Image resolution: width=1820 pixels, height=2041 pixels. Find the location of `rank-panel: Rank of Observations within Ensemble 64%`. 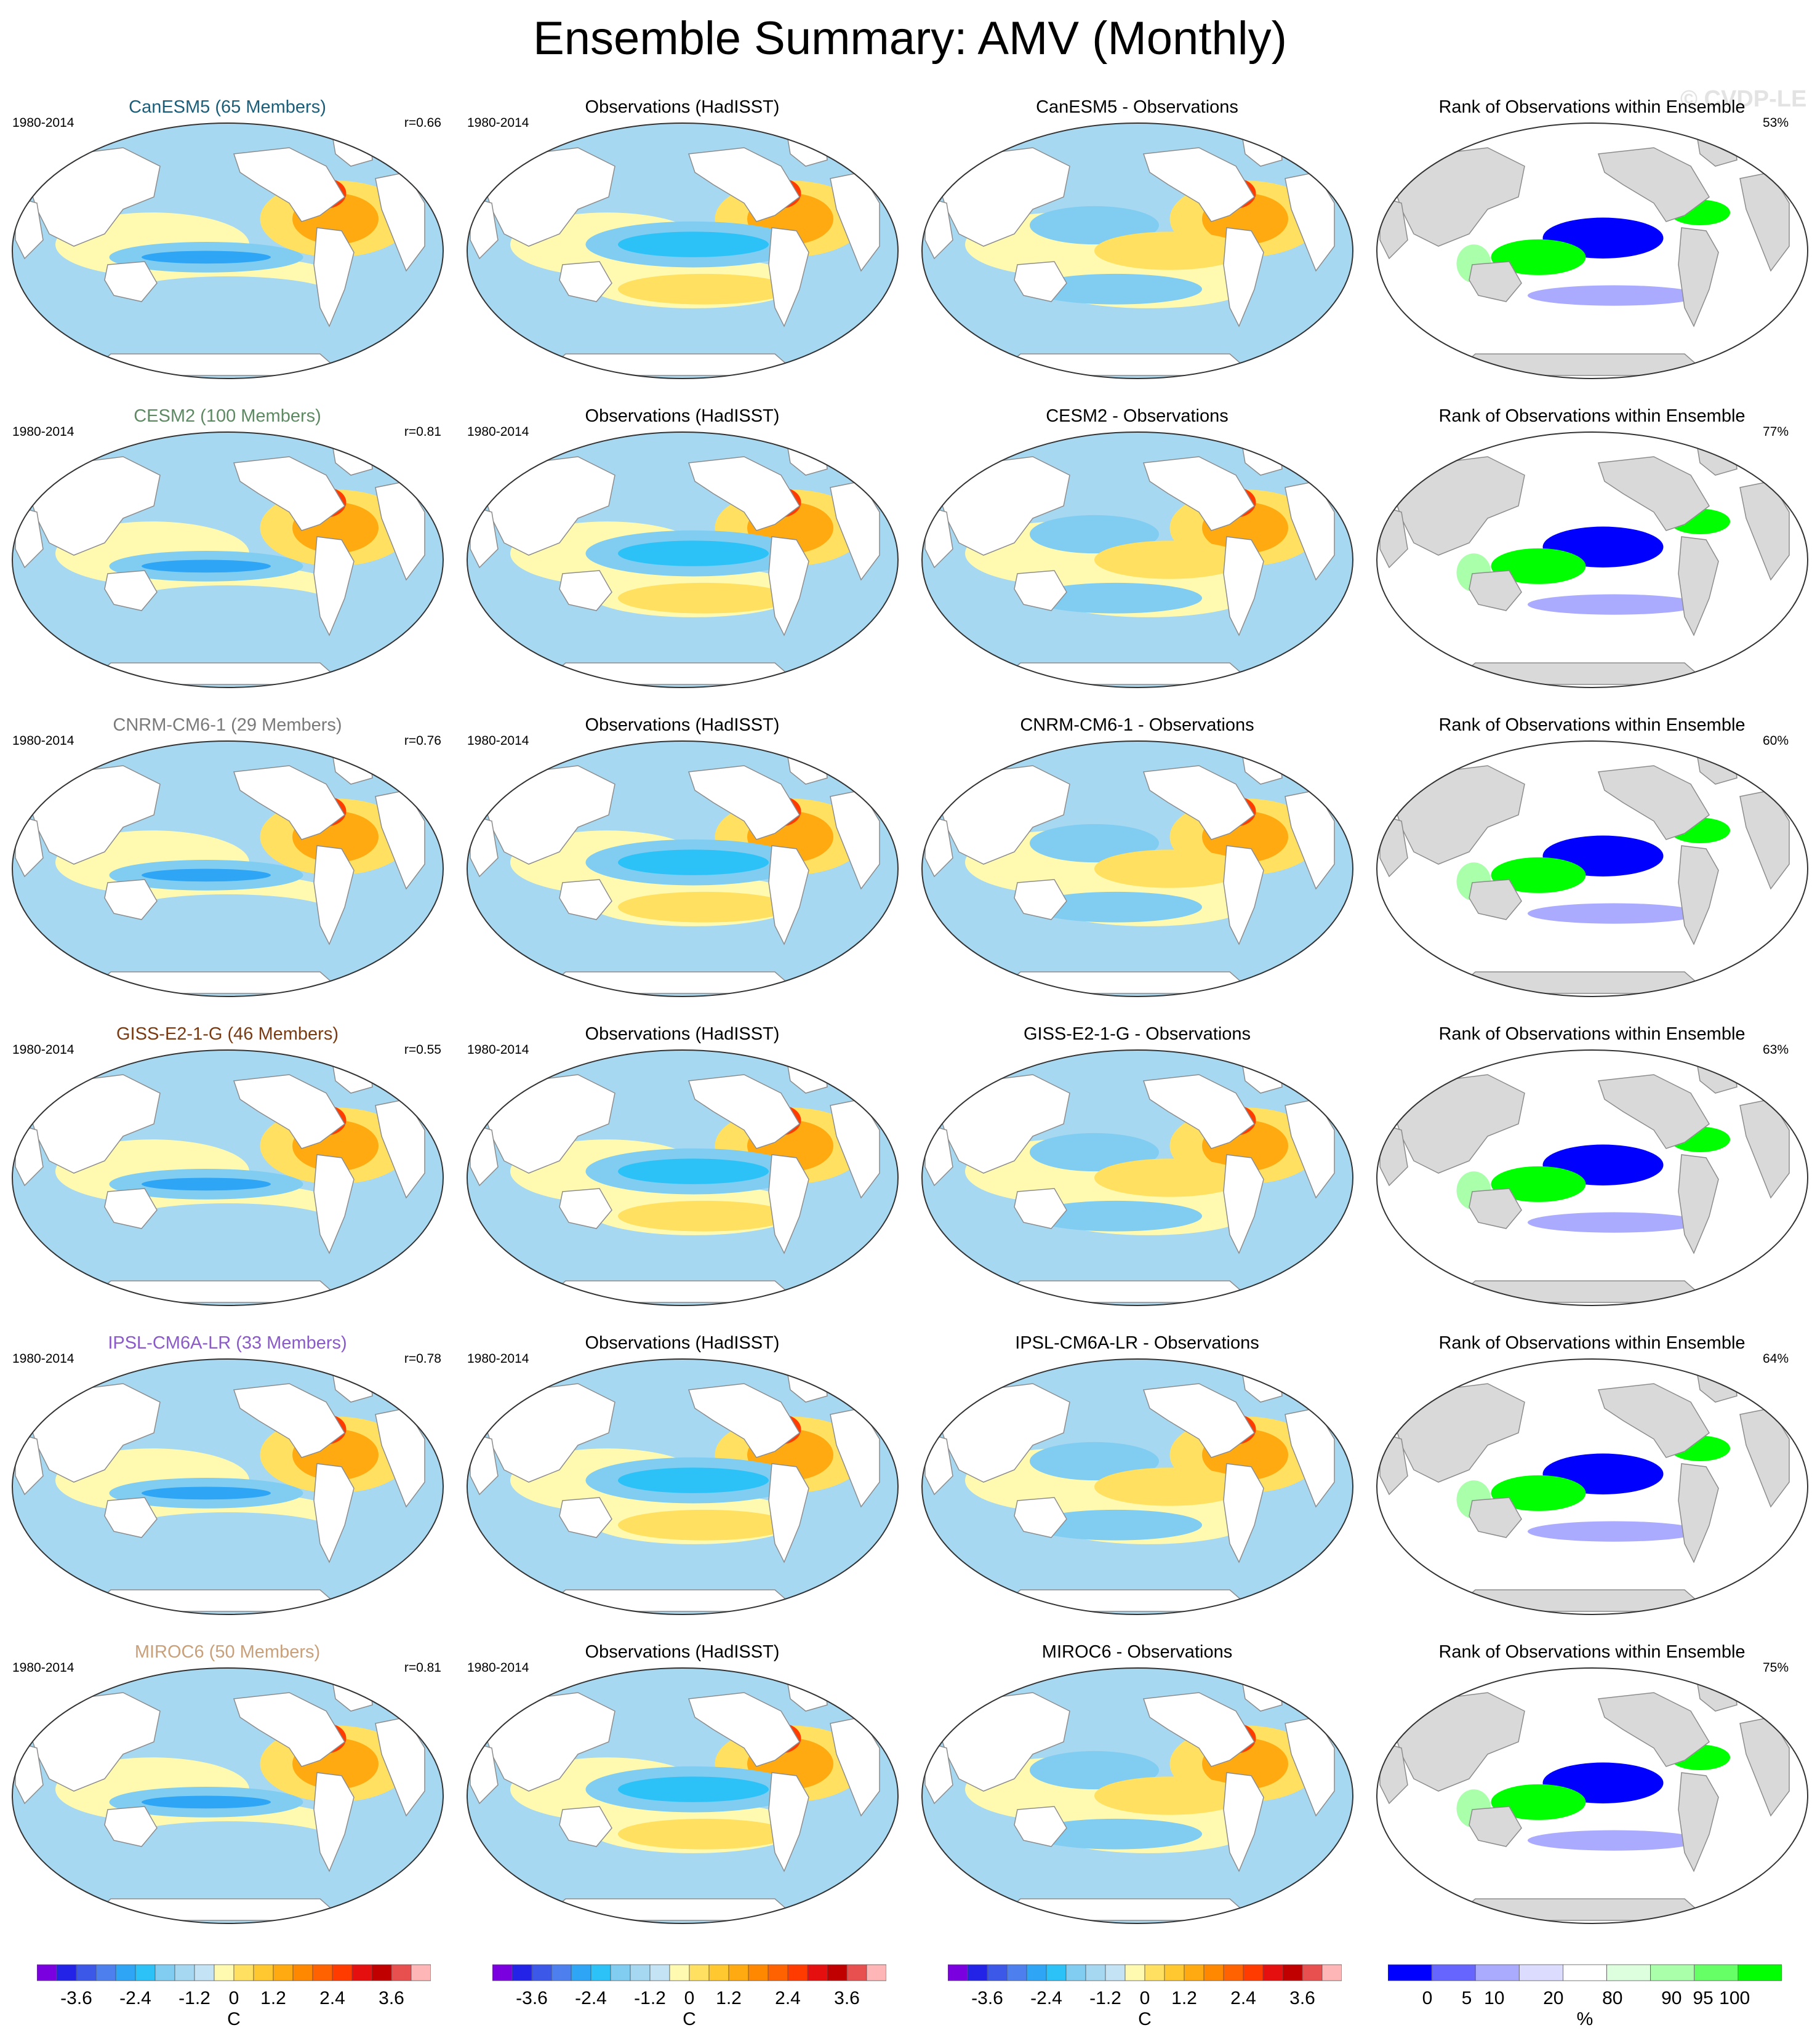

rank-panel: Rank of Observations within Ensemble 64% is located at coordinates (1592, 1483).